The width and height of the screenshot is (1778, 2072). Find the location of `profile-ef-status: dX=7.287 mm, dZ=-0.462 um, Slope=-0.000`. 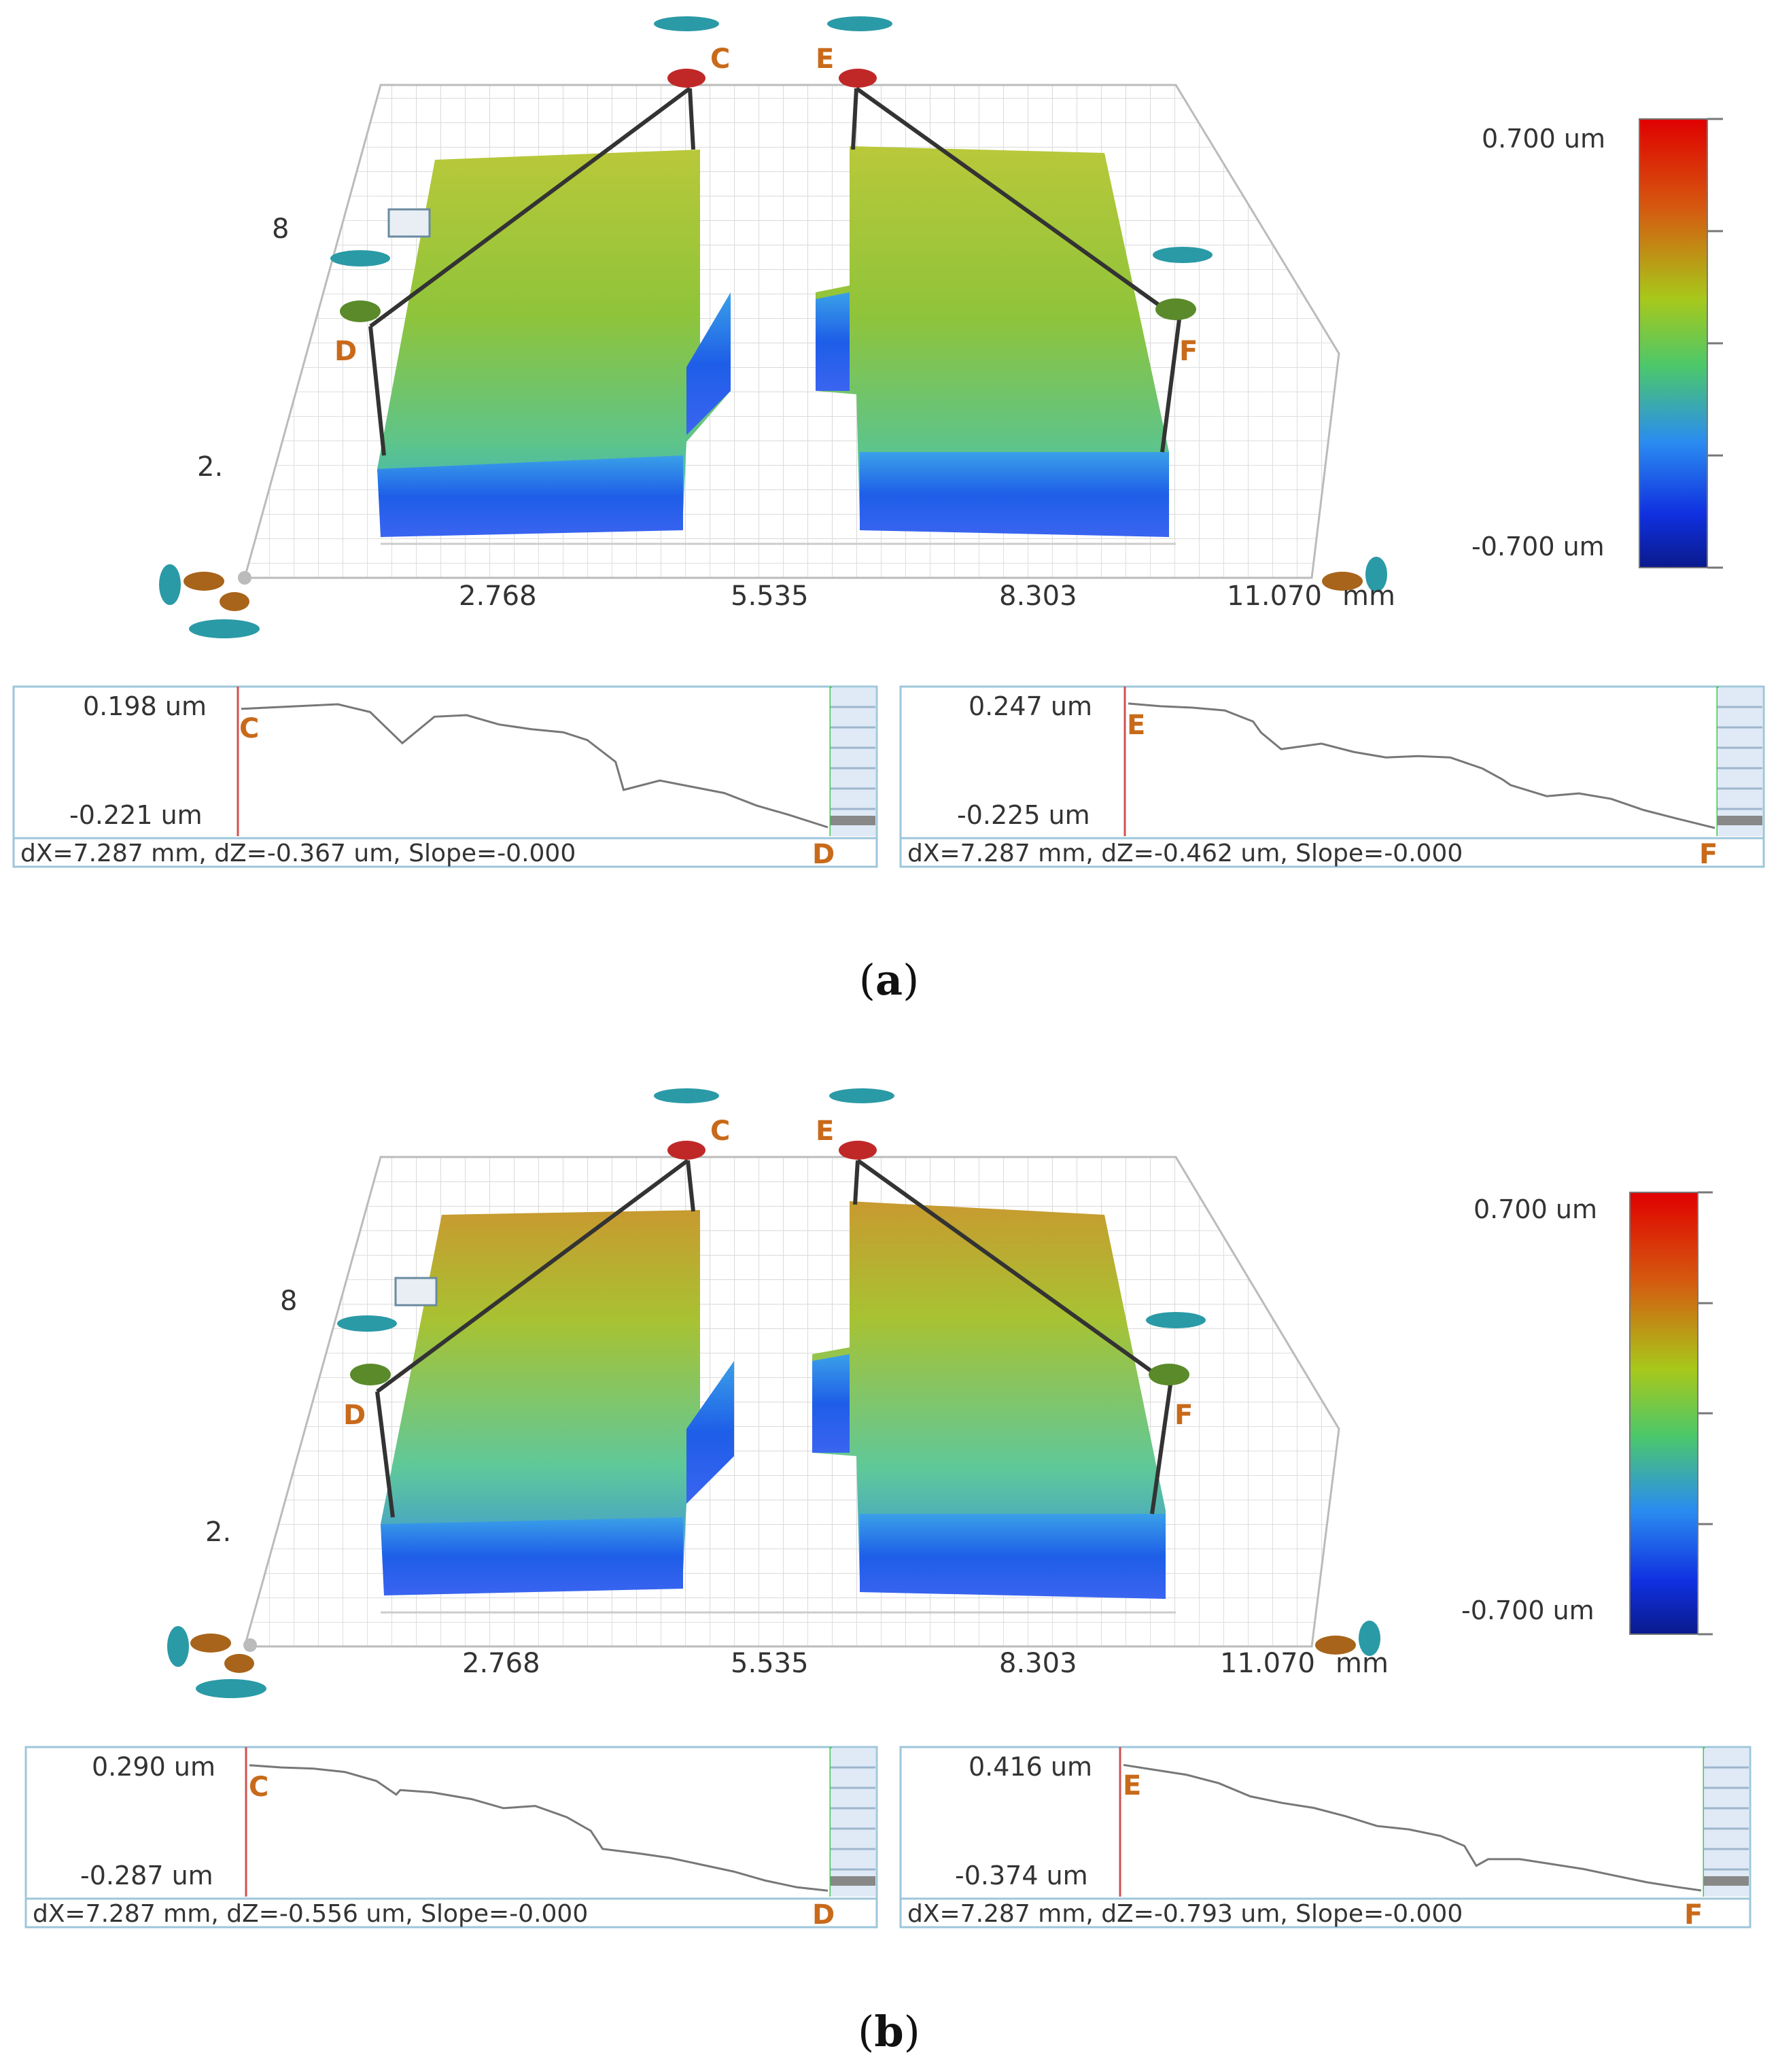

profile-ef-status: dX=7.287 mm, dZ=-0.462 um, Slope=-0.000 is located at coordinates (1185, 853).